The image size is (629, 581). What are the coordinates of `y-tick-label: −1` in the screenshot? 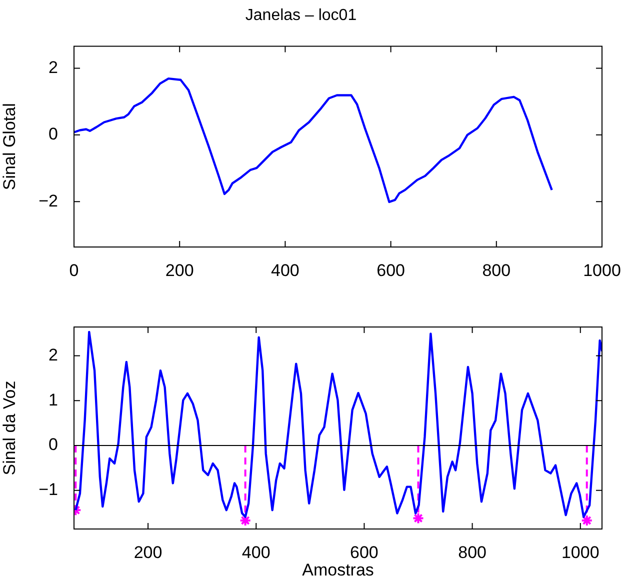 It's located at (48, 490).